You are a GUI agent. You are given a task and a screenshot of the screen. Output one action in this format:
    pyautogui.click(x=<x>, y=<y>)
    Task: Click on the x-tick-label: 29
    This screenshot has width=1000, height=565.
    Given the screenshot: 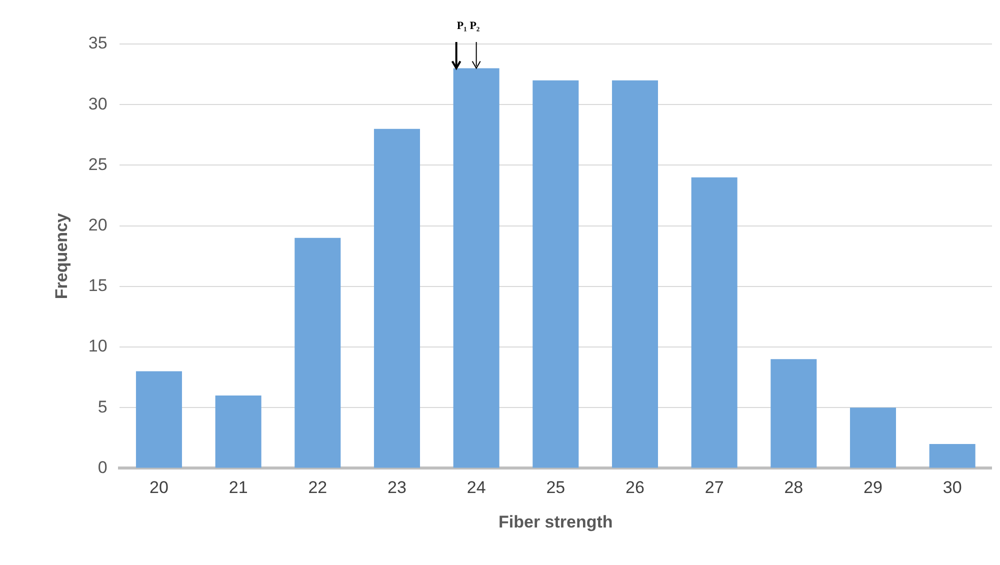 What is the action you would take?
    pyautogui.click(x=873, y=488)
    